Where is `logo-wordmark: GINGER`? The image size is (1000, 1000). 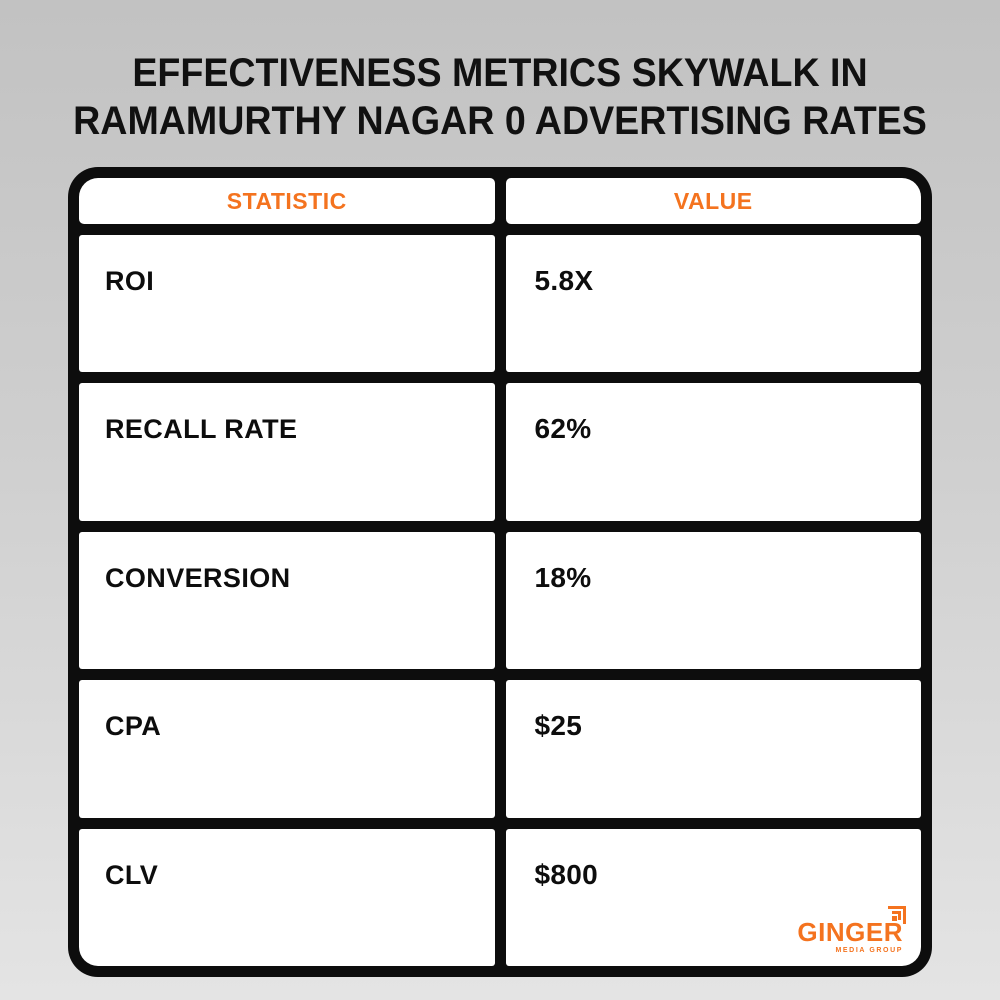 logo-wordmark: GINGER is located at coordinates (850, 931).